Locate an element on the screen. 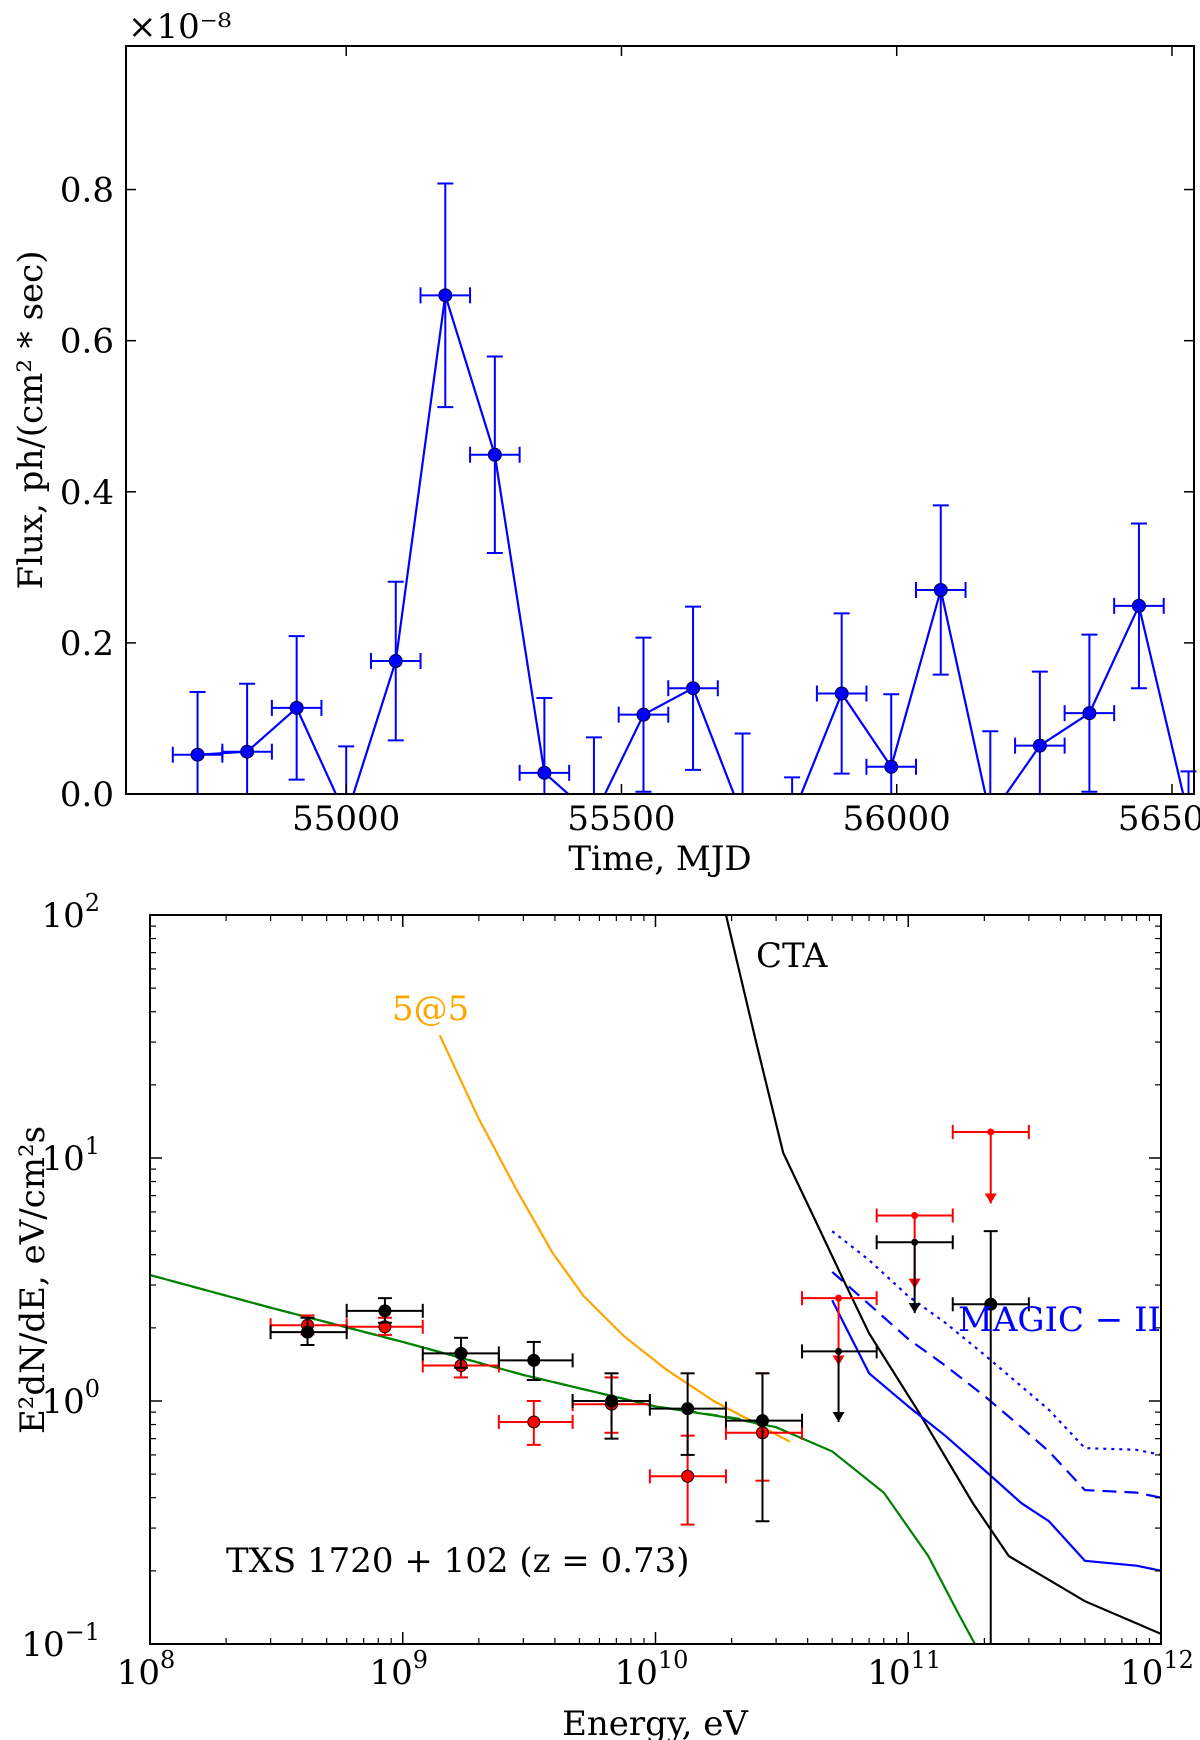  y-tick-label: 10⁻¹ is located at coordinates (60, 1641).